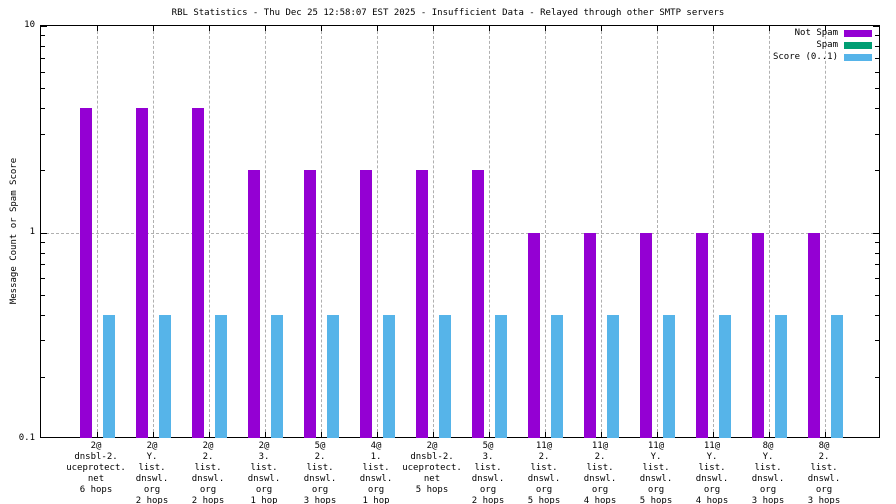  Describe the element at coordinates (208, 472) in the screenshot. I see `x-tick-label: 2@ 2. list. dnswl. org 2 hops` at that location.